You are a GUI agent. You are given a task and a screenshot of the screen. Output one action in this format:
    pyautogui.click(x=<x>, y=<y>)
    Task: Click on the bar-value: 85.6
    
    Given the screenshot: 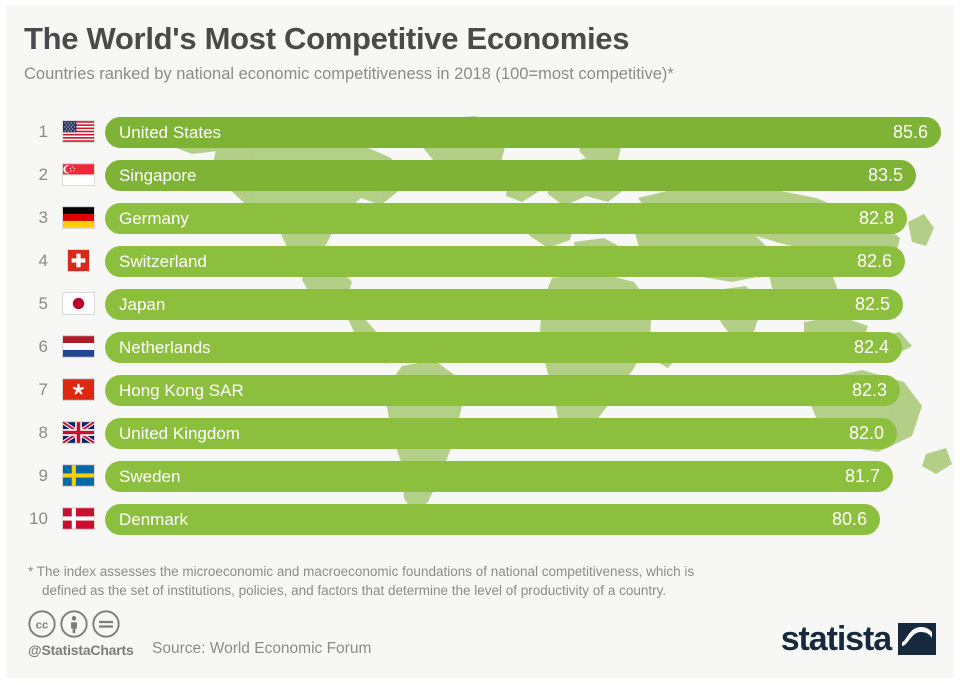 What is the action you would take?
    pyautogui.click(x=910, y=132)
    